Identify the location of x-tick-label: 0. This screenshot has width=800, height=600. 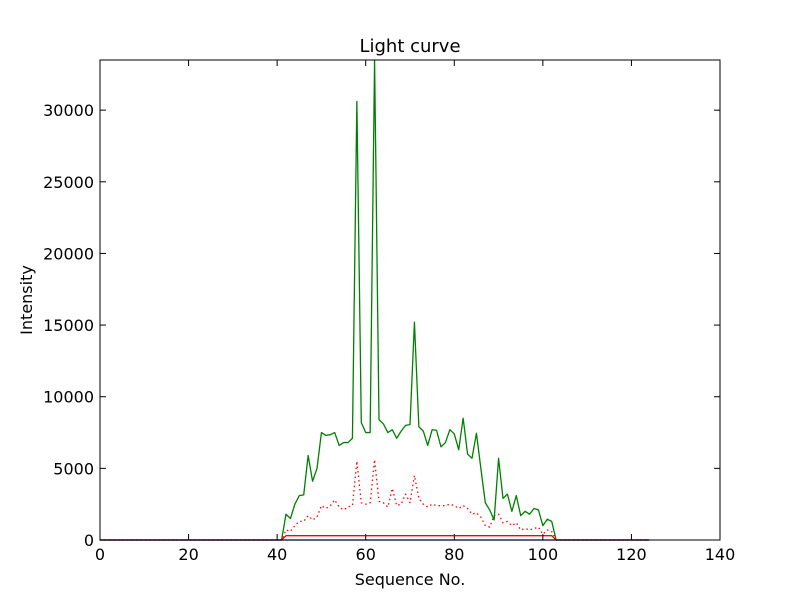
(100, 554).